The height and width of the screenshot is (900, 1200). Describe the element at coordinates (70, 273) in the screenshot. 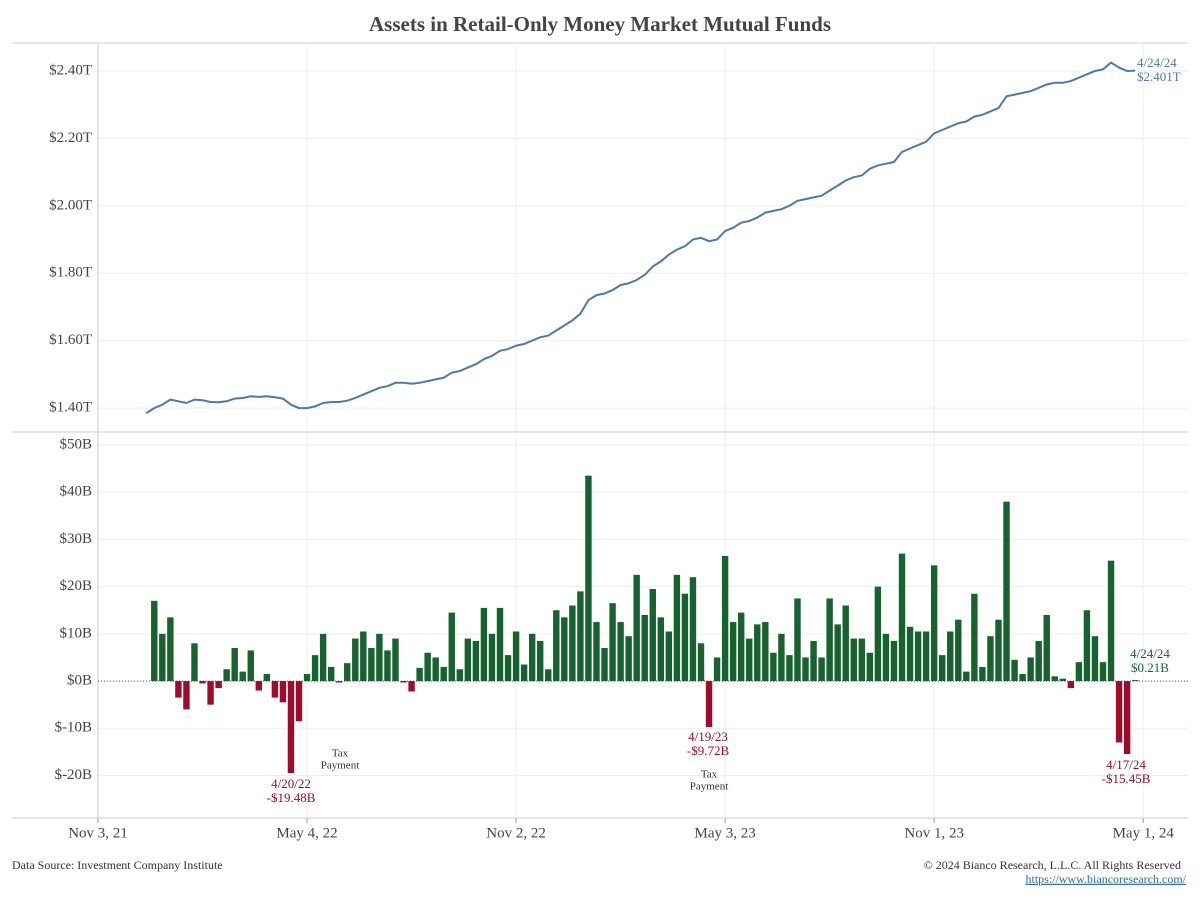

I see `y-tick-label: $1.80T` at that location.